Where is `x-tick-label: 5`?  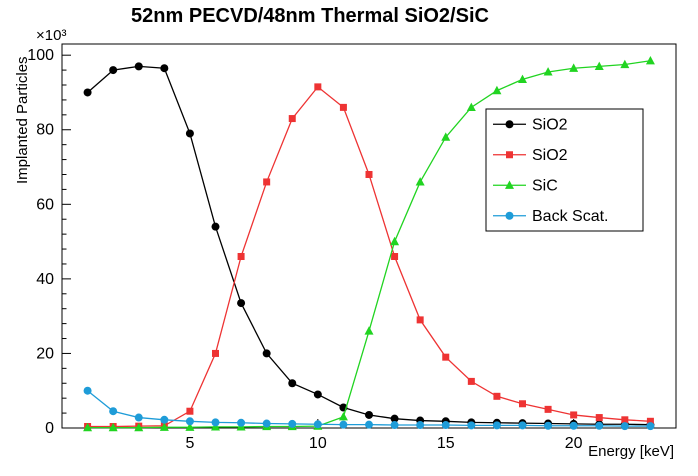
x-tick-label: 5 is located at coordinates (189, 443).